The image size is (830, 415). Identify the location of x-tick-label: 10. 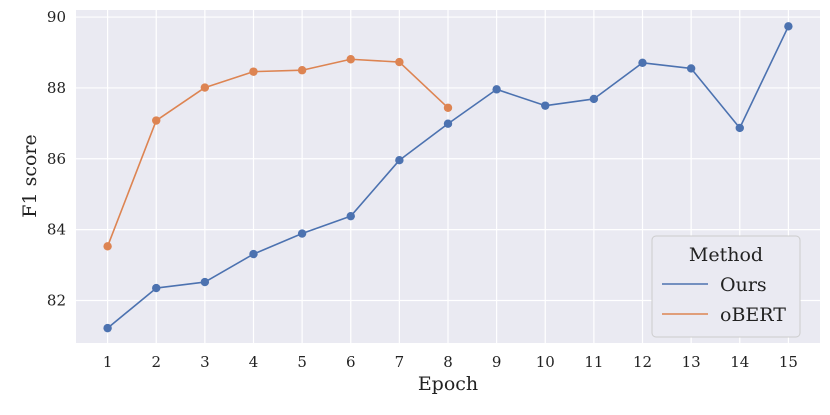
(545, 362).